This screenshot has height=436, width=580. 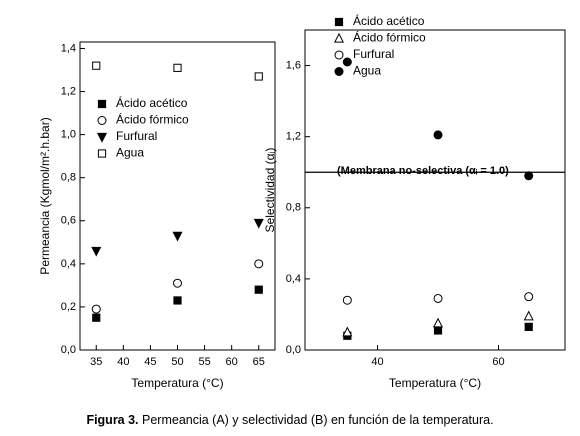 What do you see at coordinates (204, 362) in the screenshot?
I see `x-tick-label: 55` at bounding box center [204, 362].